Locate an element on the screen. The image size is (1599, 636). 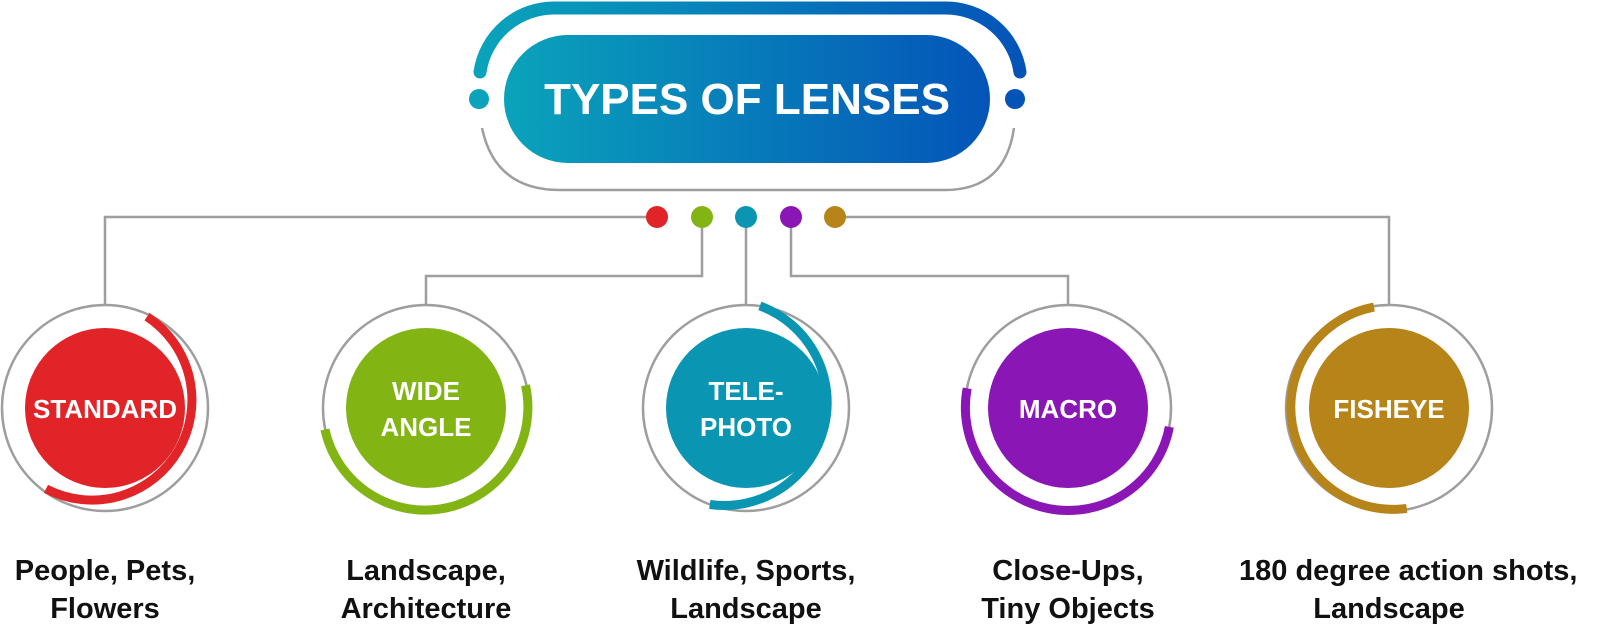
dot-telephoto is located at coordinates (746, 217).